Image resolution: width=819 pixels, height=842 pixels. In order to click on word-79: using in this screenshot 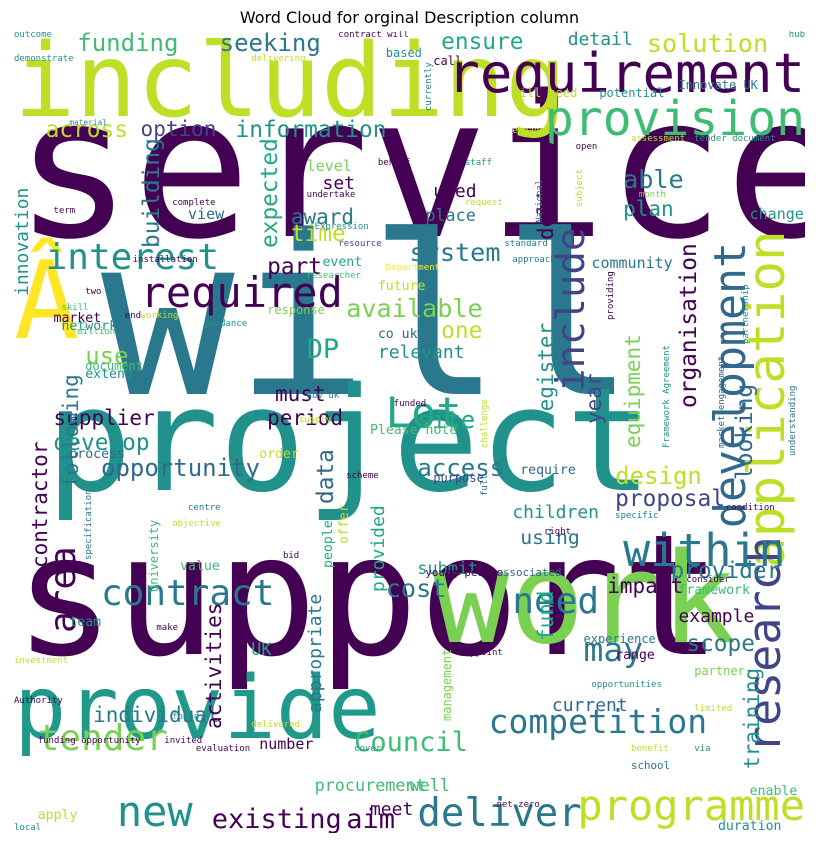, I will do `click(550, 538)`.